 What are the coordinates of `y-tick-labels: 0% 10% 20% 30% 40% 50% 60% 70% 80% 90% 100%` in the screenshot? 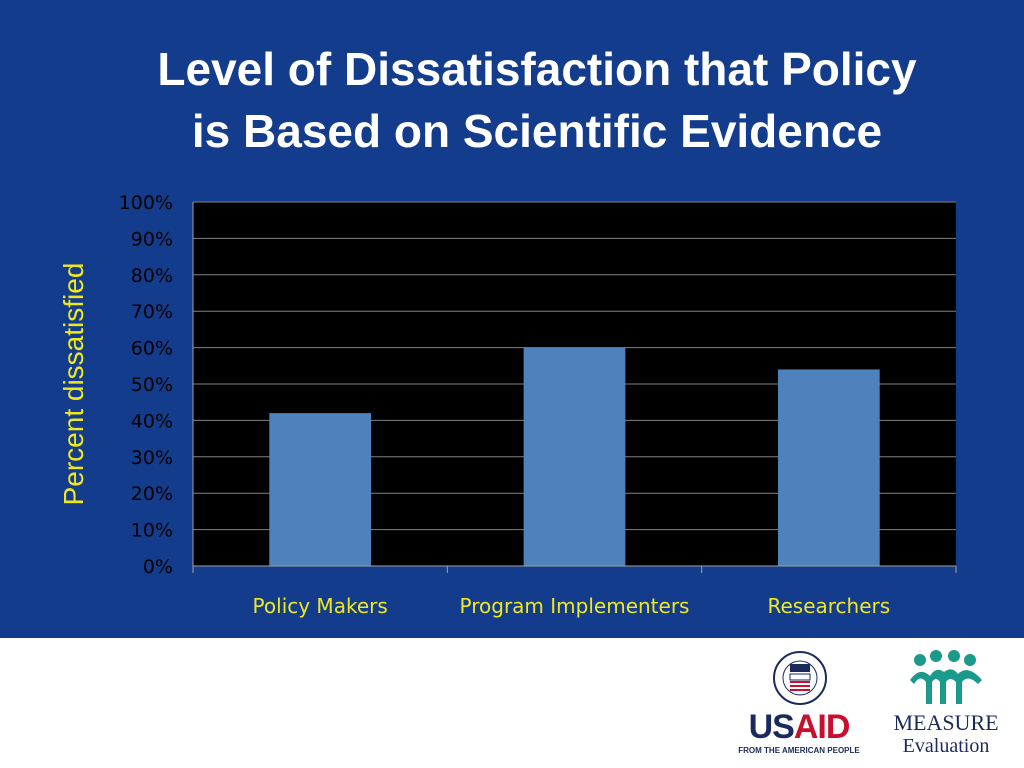 It's located at (146, 385).